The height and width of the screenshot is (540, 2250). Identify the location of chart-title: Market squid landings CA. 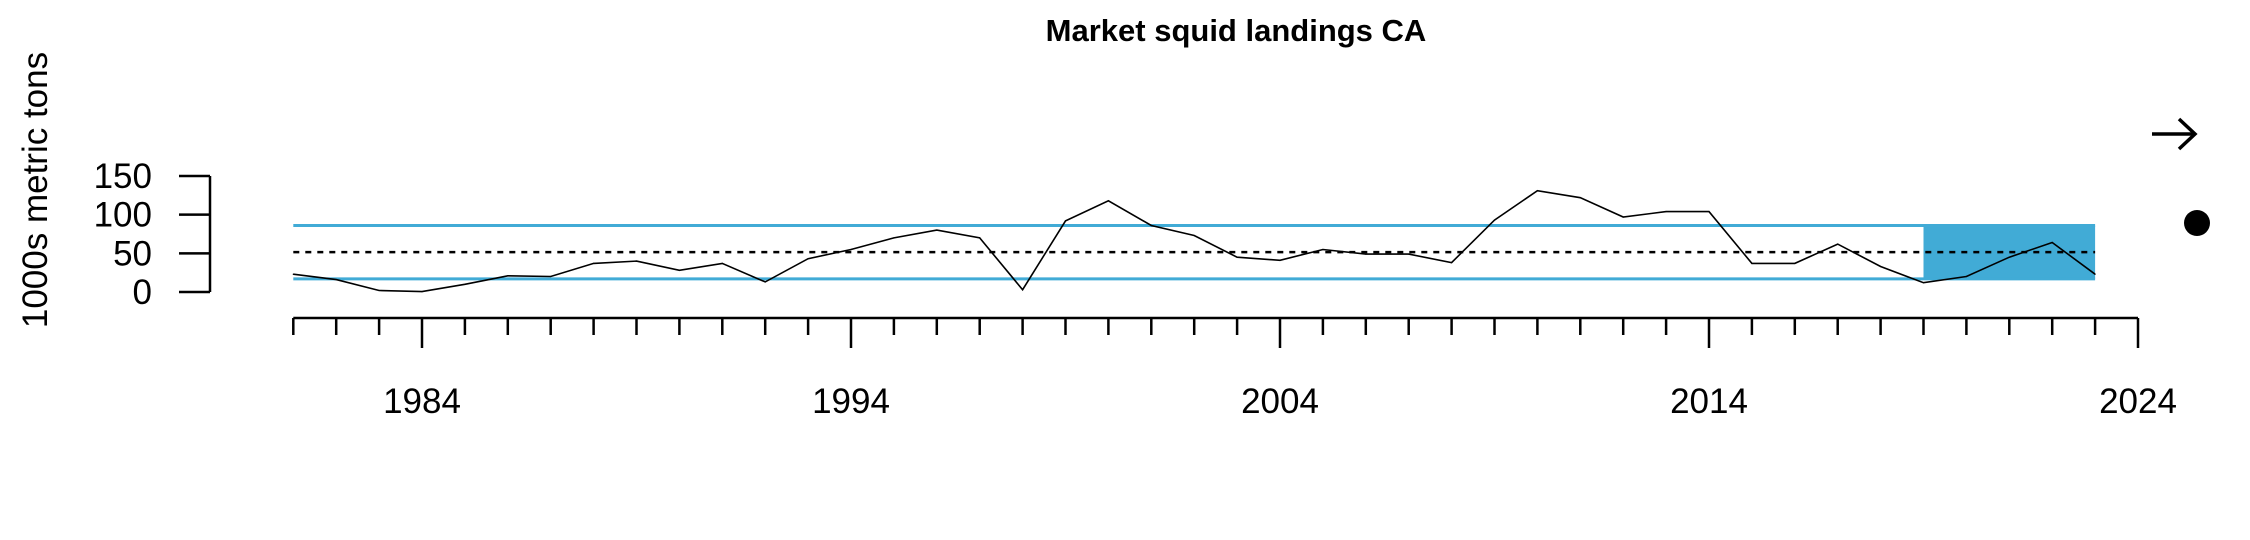
(1236, 30).